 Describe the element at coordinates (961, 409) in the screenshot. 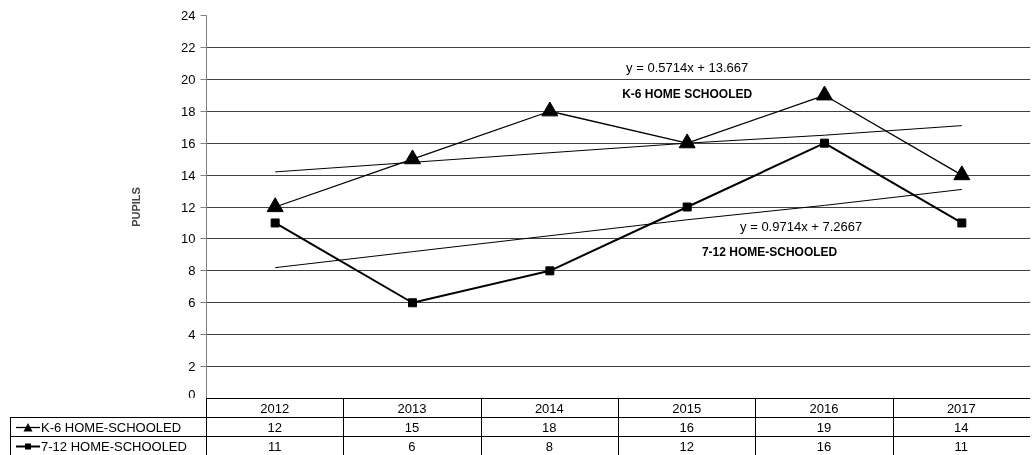

I see `x-tick-label: 2017` at that location.